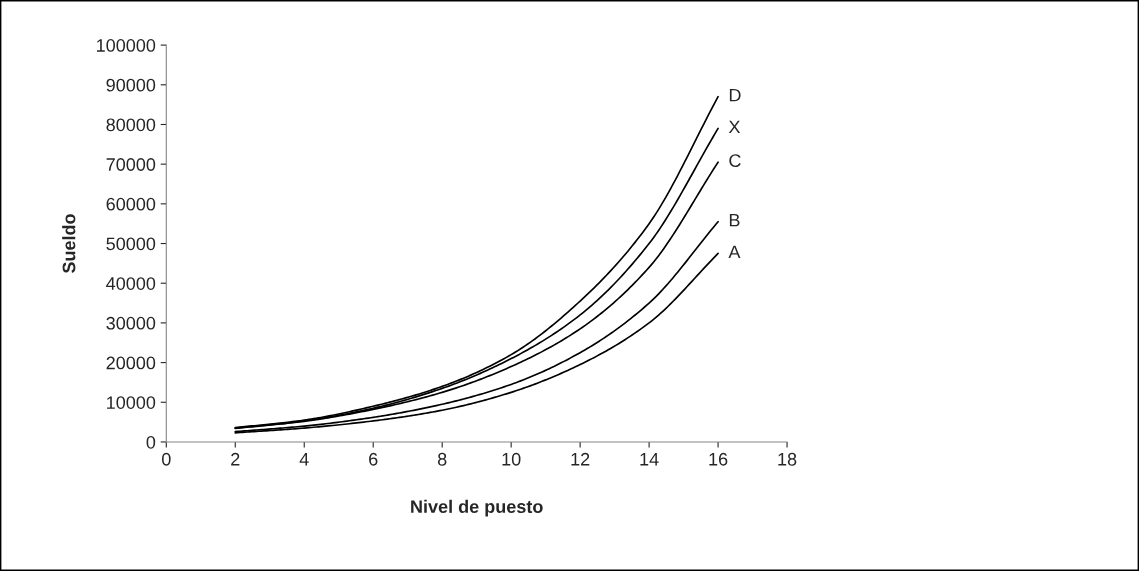 This screenshot has width=1139, height=571. What do you see at coordinates (131, 125) in the screenshot?
I see `y-tick-label: 80000` at bounding box center [131, 125].